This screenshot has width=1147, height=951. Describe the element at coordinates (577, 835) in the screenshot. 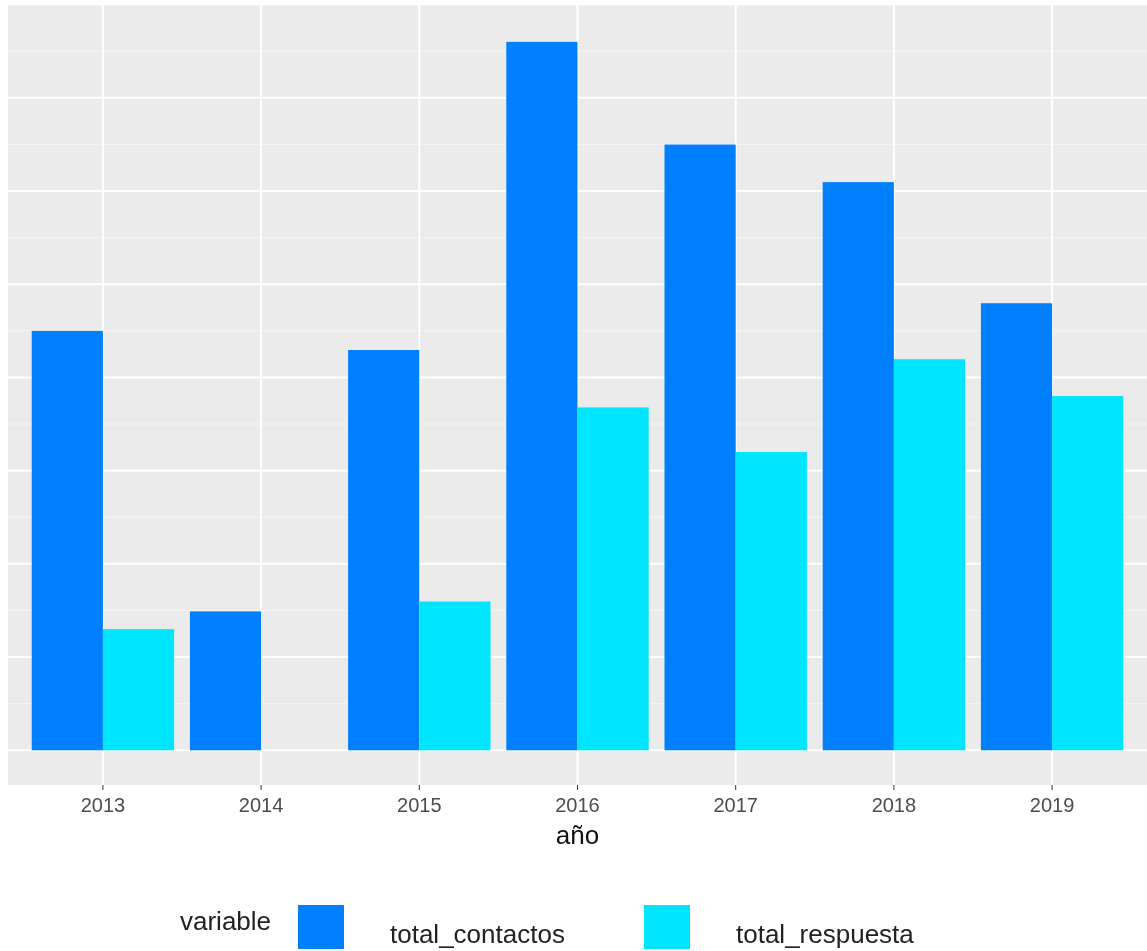

I see `x-axis-title: año` at that location.